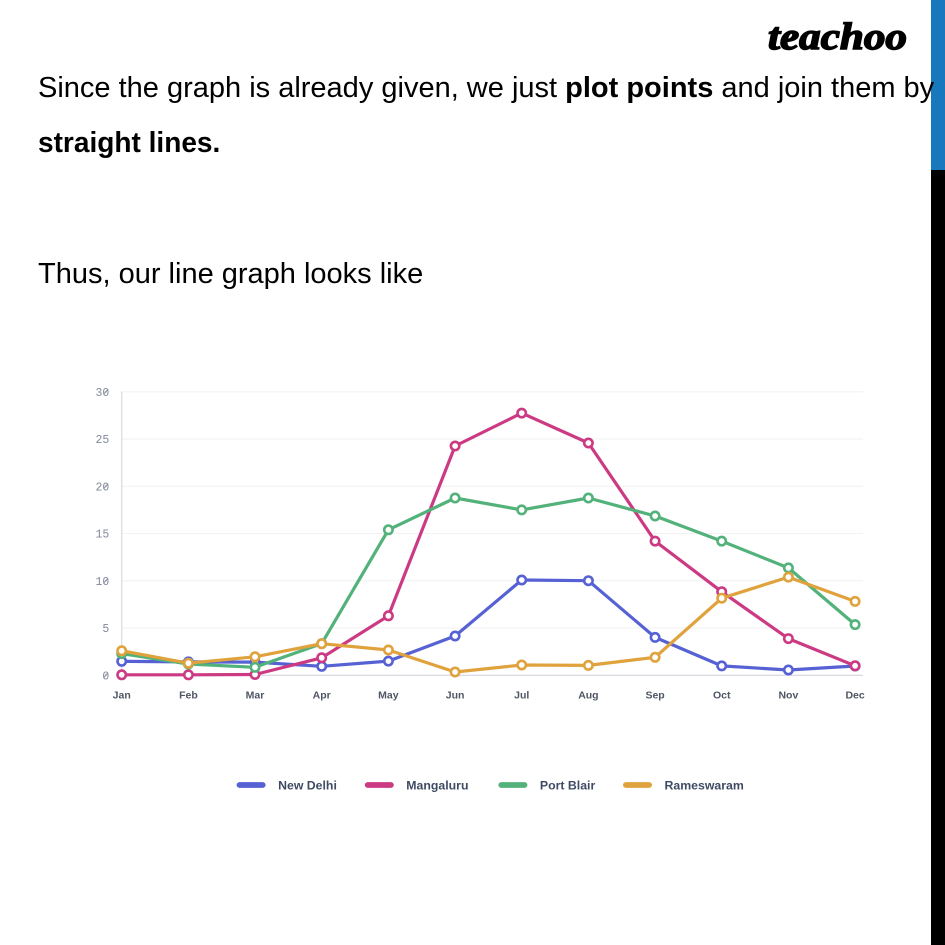  Describe the element at coordinates (854, 696) in the screenshot. I see `svg-text: Dec` at that location.